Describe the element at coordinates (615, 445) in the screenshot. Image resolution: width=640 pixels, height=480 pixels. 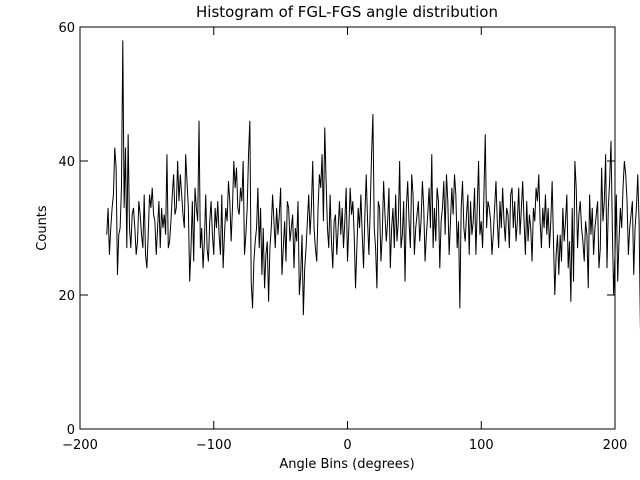
I see `x-tick-label: 200` at that location.